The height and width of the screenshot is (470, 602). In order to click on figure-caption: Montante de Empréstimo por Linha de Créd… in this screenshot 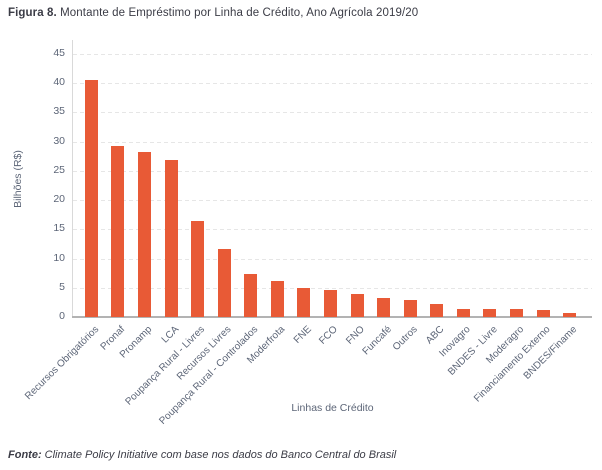, I will do `click(239, 13)`.